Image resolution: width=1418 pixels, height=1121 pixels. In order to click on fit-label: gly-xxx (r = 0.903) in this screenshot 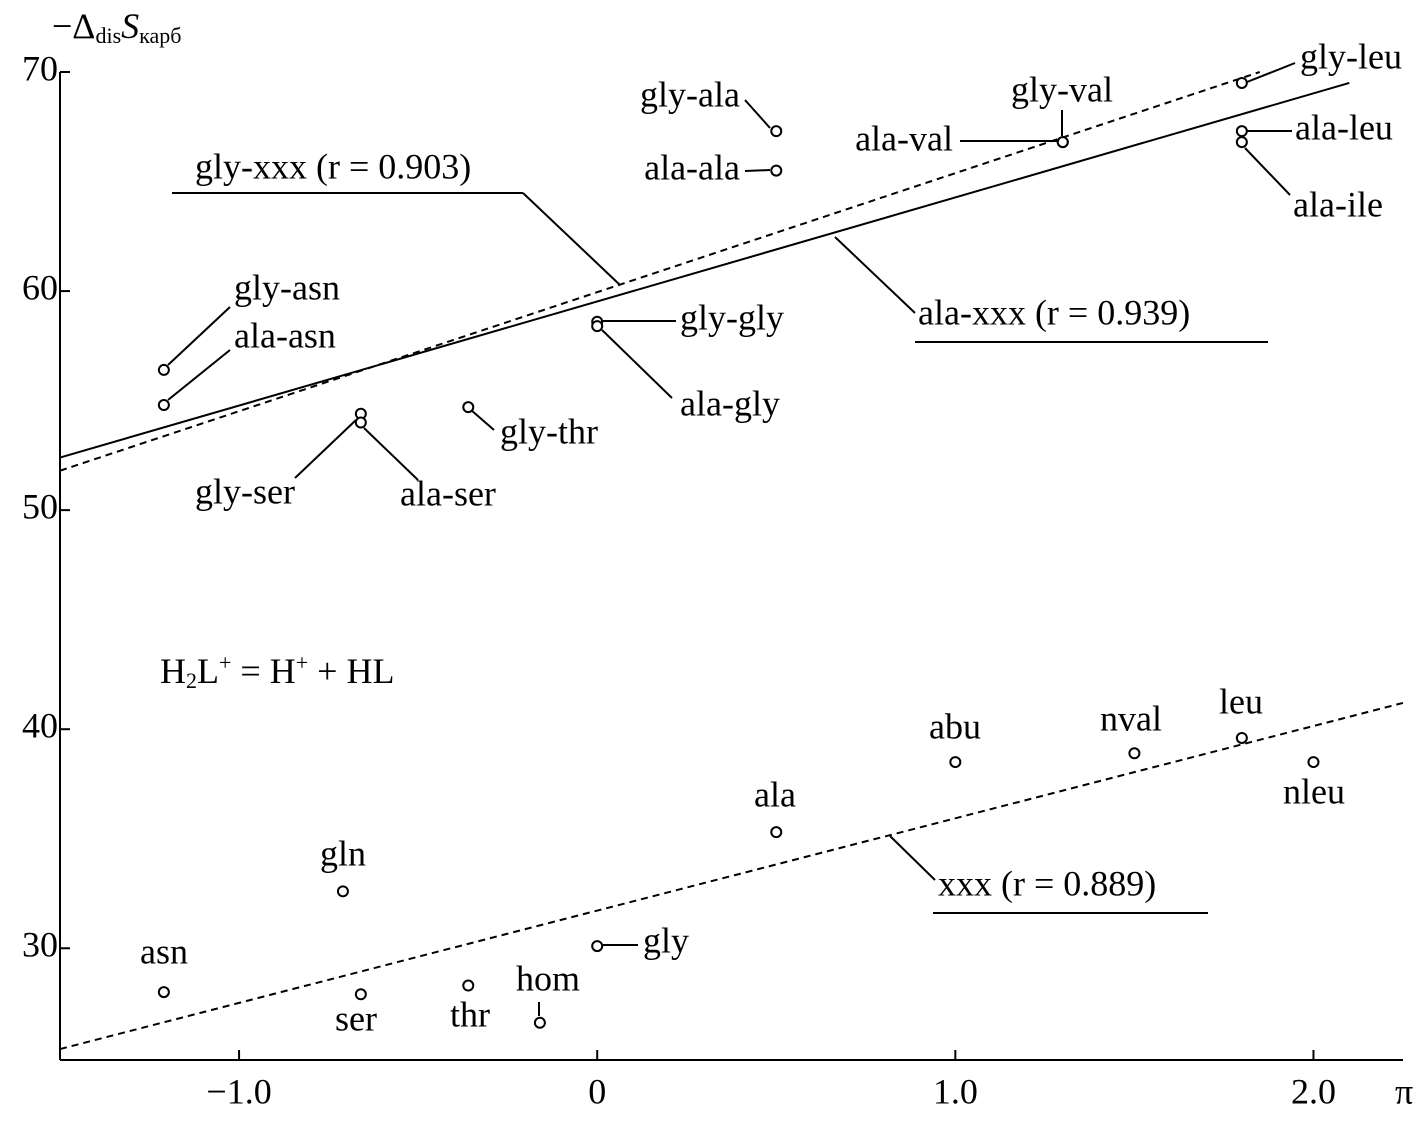, I will do `click(333, 166)`.